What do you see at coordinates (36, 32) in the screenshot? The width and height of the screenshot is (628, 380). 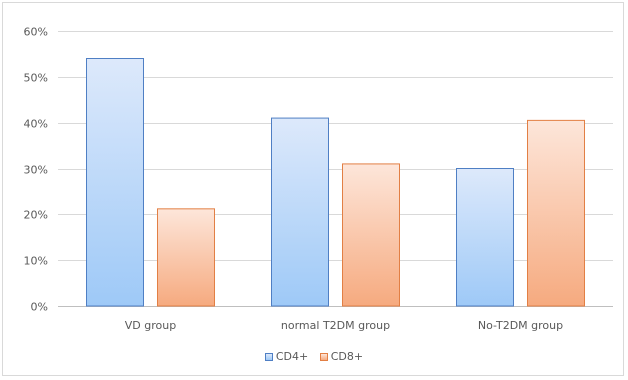 I see `y-tick-label: 60%` at bounding box center [36, 32].